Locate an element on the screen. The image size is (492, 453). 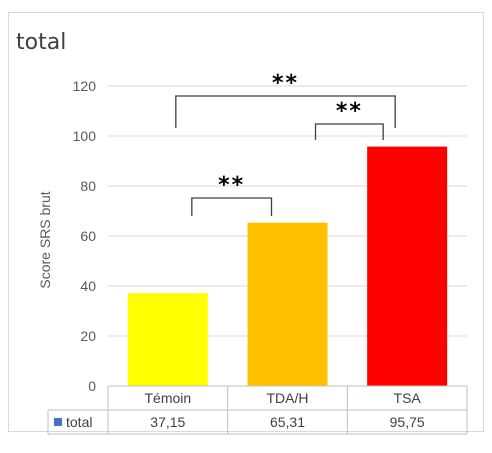
data-table: Témoin TDA/H TSA total 37,15 65,31 95,75 is located at coordinates (257, 410).